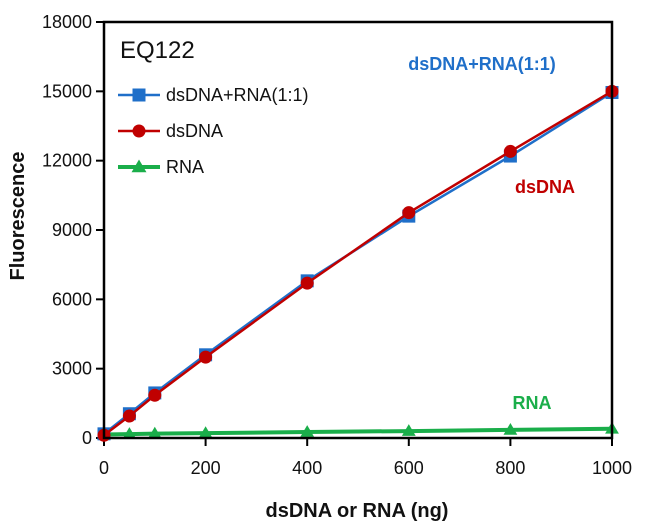  Describe the element at coordinates (194, 131) in the screenshot. I see `legend-label-dsdna: dsDNA` at that location.